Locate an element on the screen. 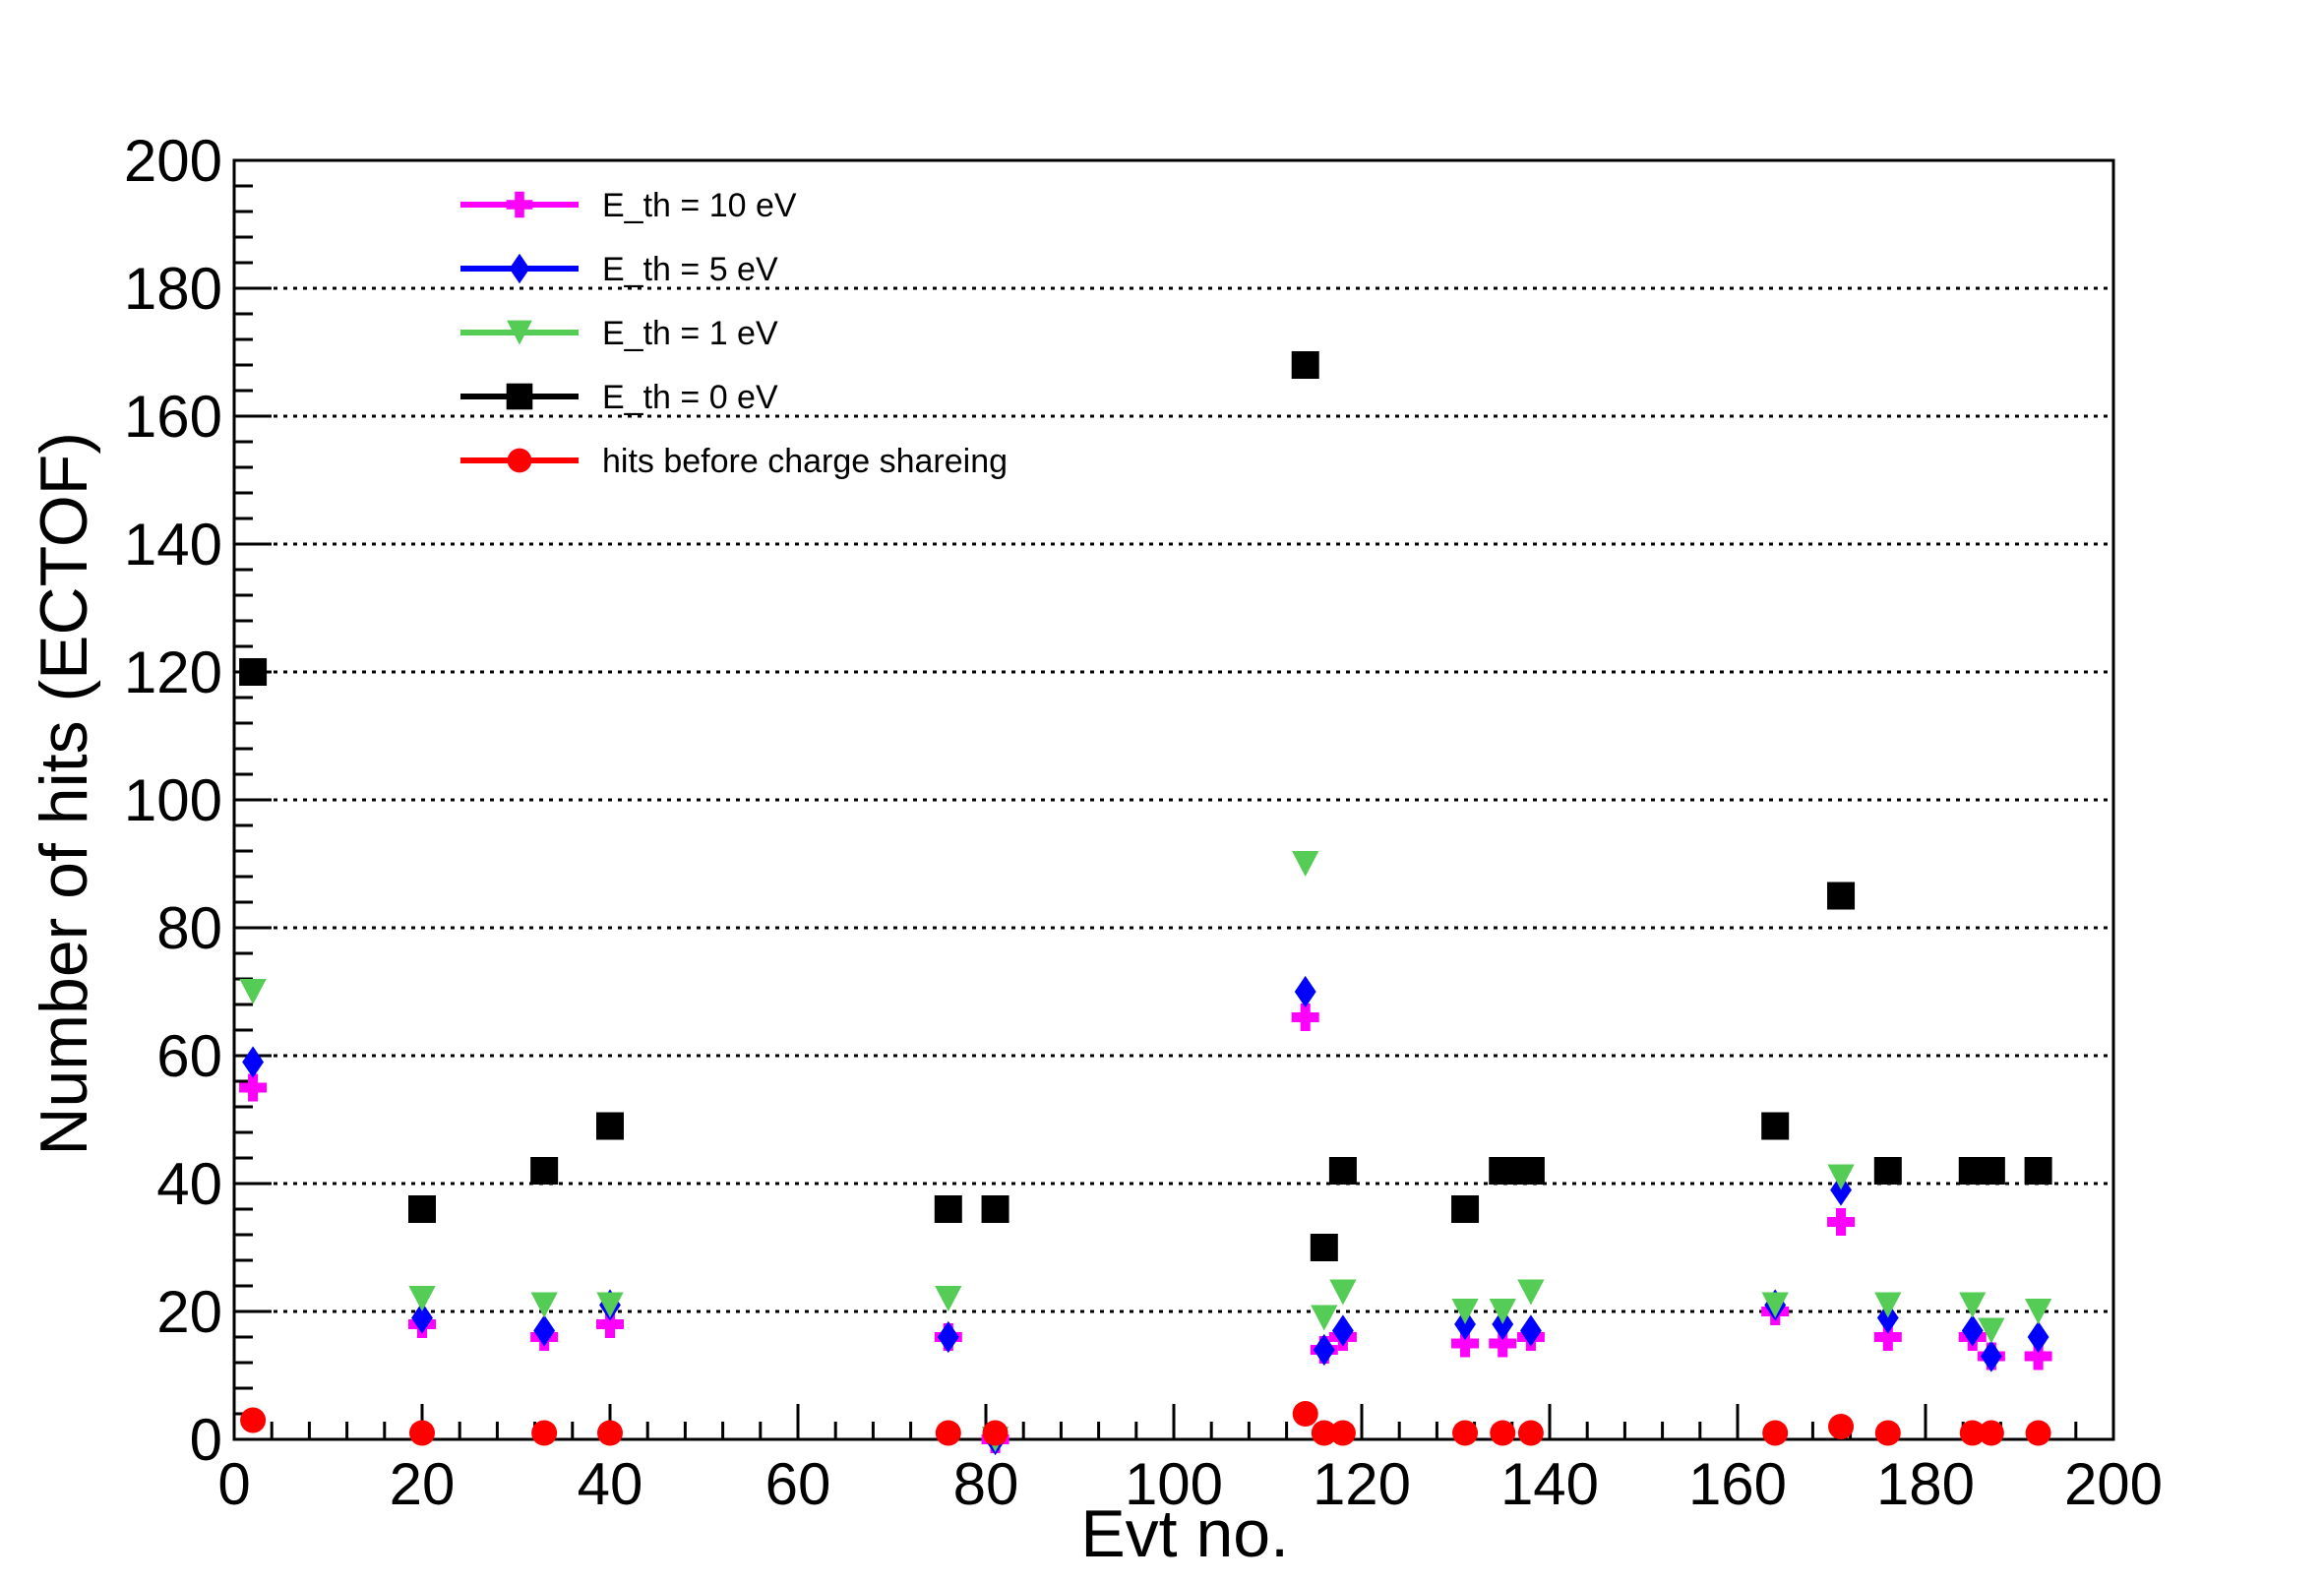 Image resolution: width=2324 pixels, height=1583 pixels. legend-entry-3: E_th = 0 eV is located at coordinates (619, 397).